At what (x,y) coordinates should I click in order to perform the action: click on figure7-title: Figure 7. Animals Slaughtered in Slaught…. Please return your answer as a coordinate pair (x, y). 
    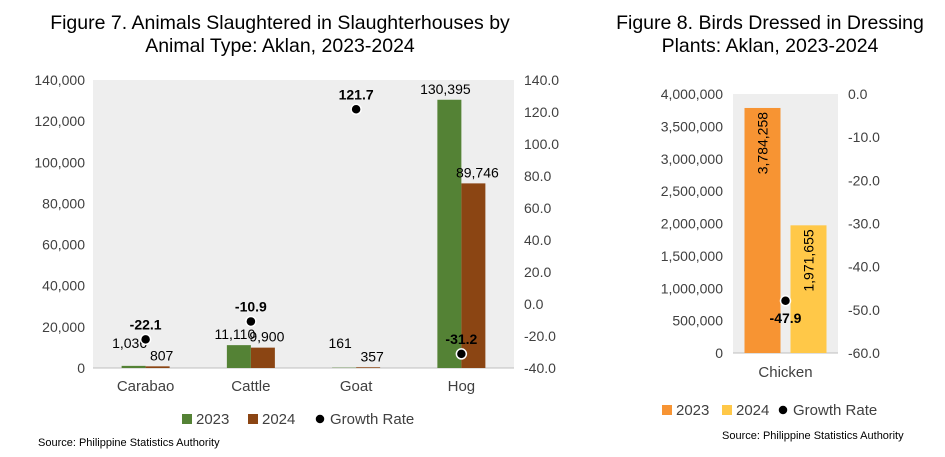
    Looking at the image, I should click on (280, 34).